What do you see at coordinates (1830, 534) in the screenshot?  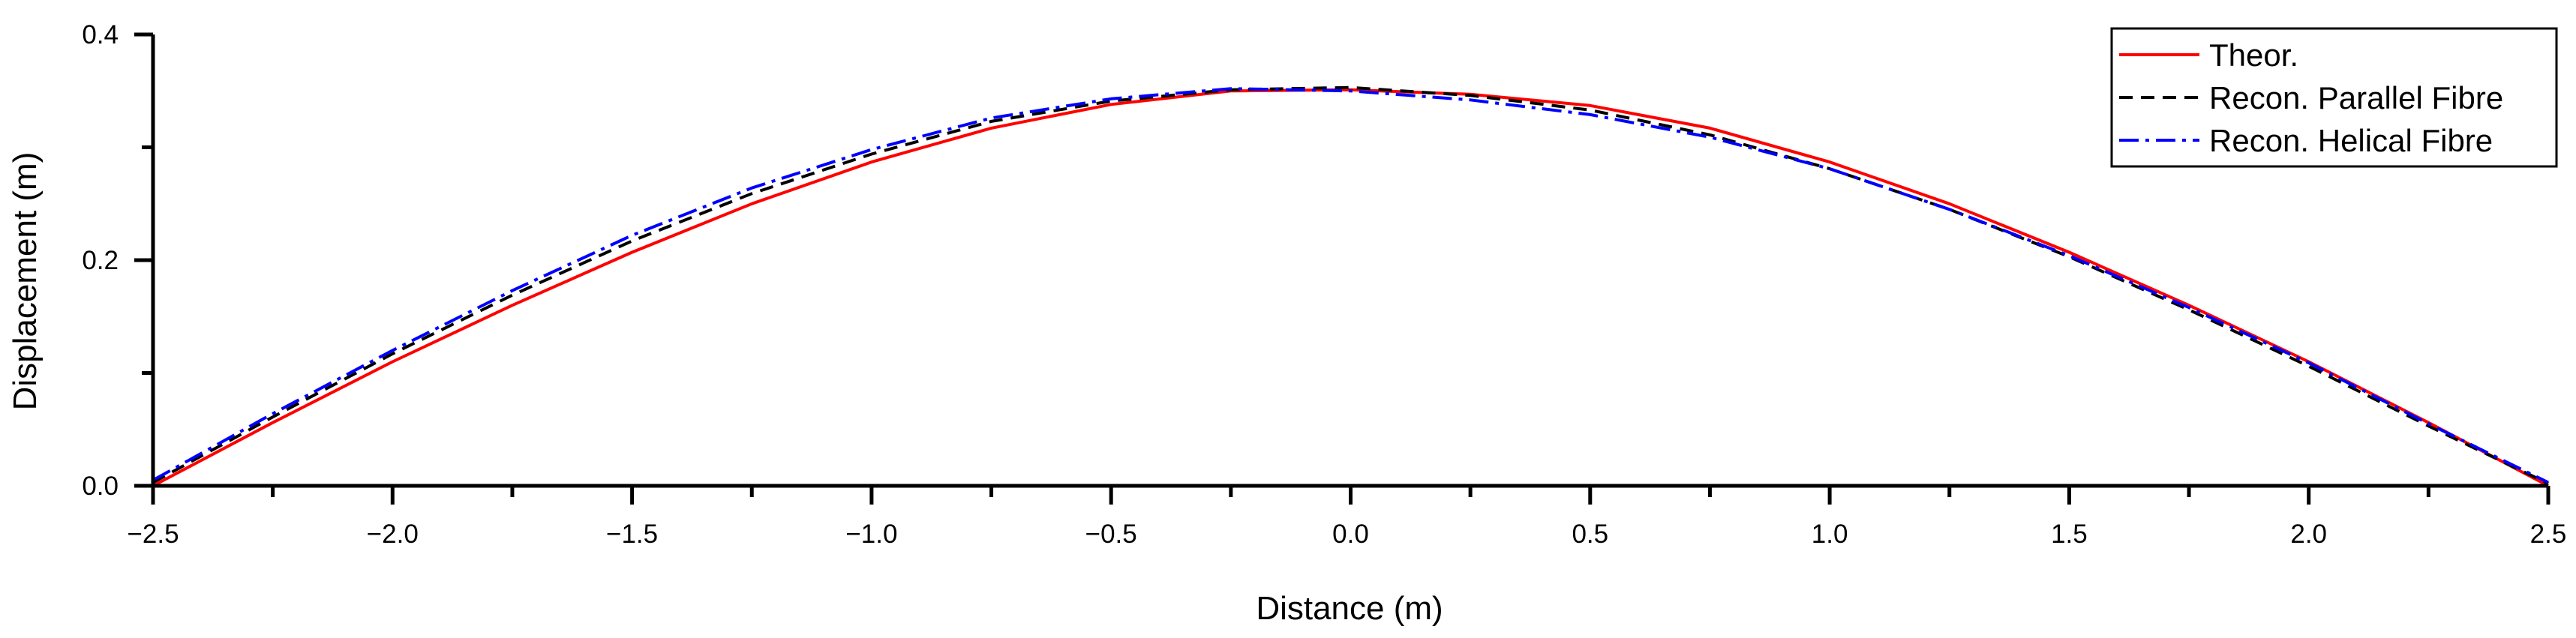 I see `x-tick-label: 1.0` at bounding box center [1830, 534].